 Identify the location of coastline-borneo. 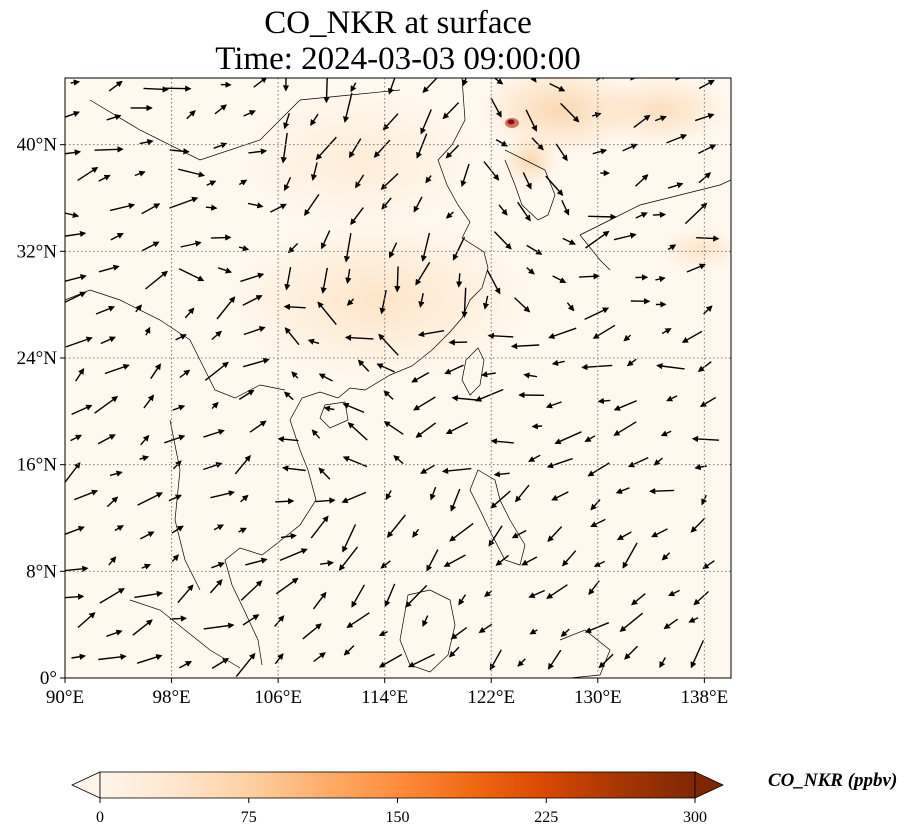
(427, 631).